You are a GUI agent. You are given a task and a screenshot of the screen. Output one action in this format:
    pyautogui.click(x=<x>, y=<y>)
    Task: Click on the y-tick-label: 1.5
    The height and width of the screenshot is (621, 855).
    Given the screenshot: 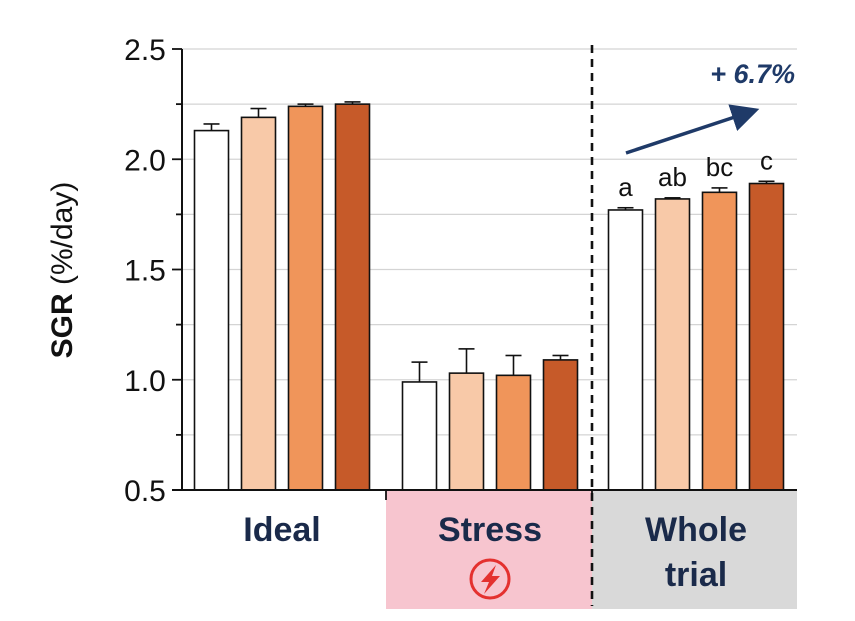 What is the action you would take?
    pyautogui.click(x=145, y=271)
    